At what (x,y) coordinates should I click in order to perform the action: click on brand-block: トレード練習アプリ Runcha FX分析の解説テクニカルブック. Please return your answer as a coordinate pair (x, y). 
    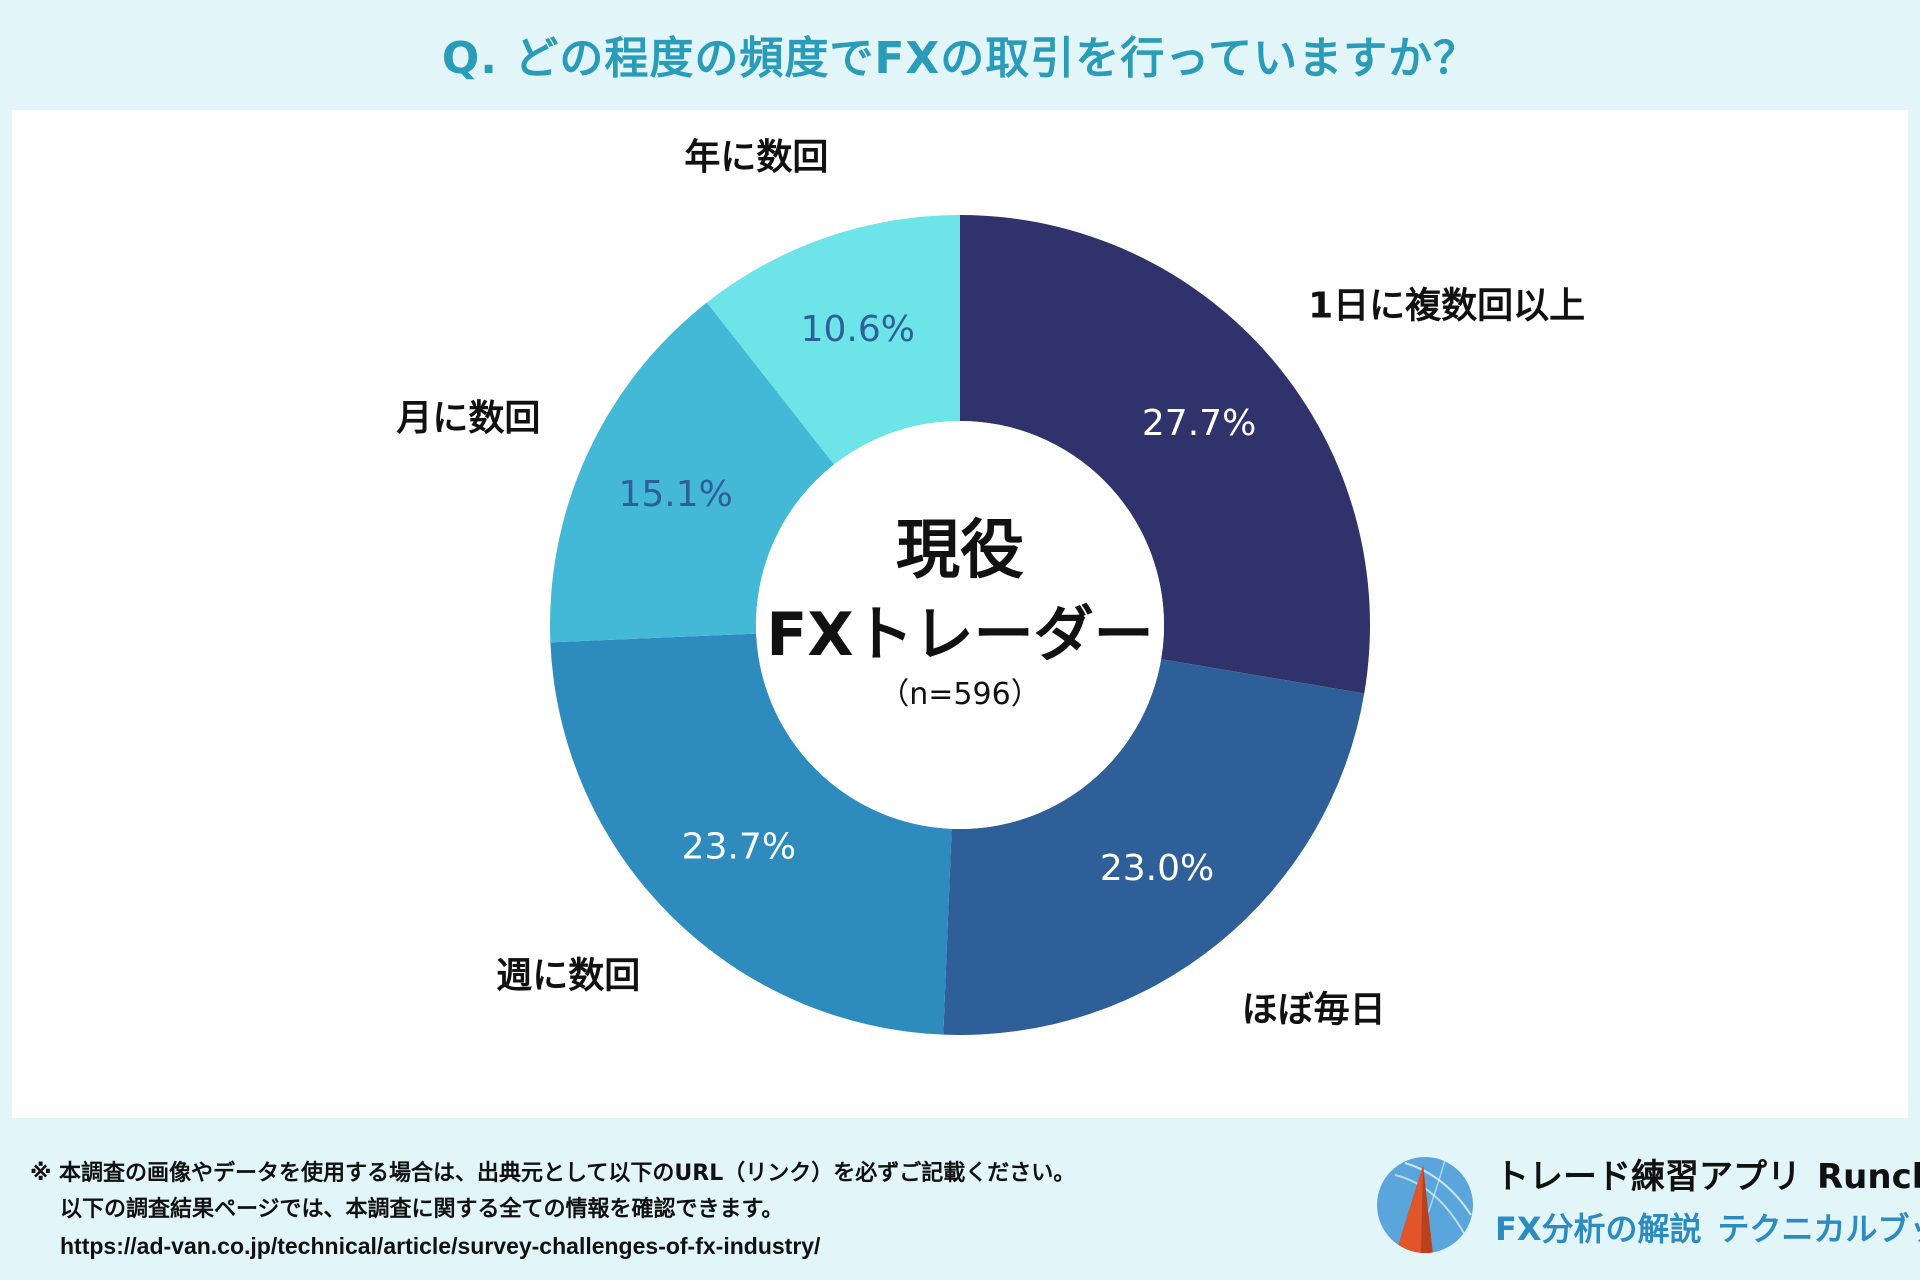
    Looking at the image, I should click on (1707, 1202).